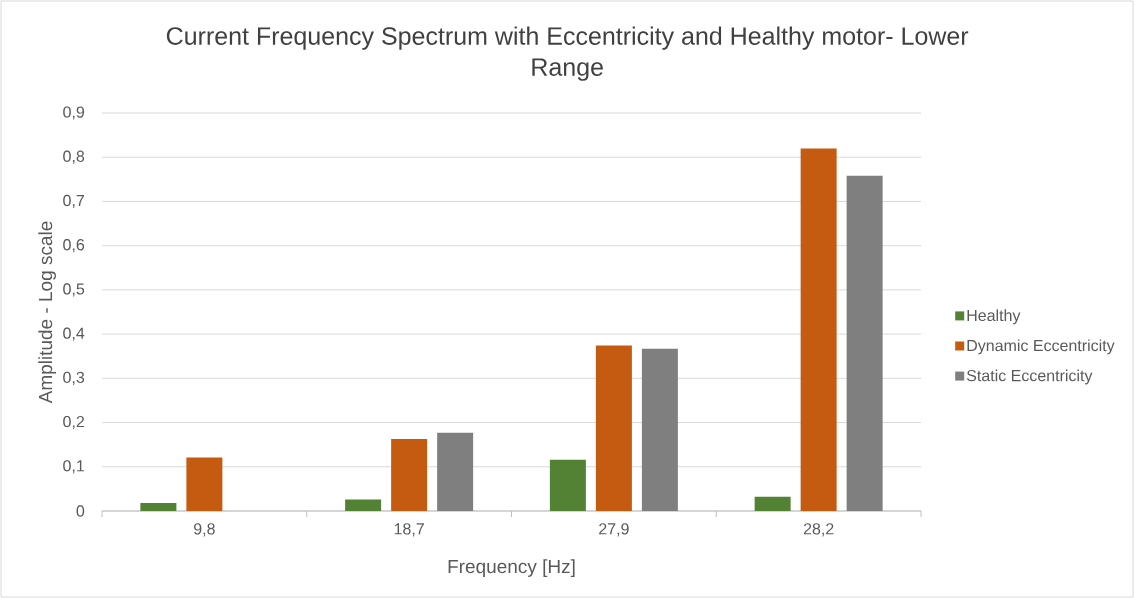 This screenshot has width=1134, height=598. Describe the element at coordinates (80, 511) in the screenshot. I see `y-tick-label: 0` at that location.